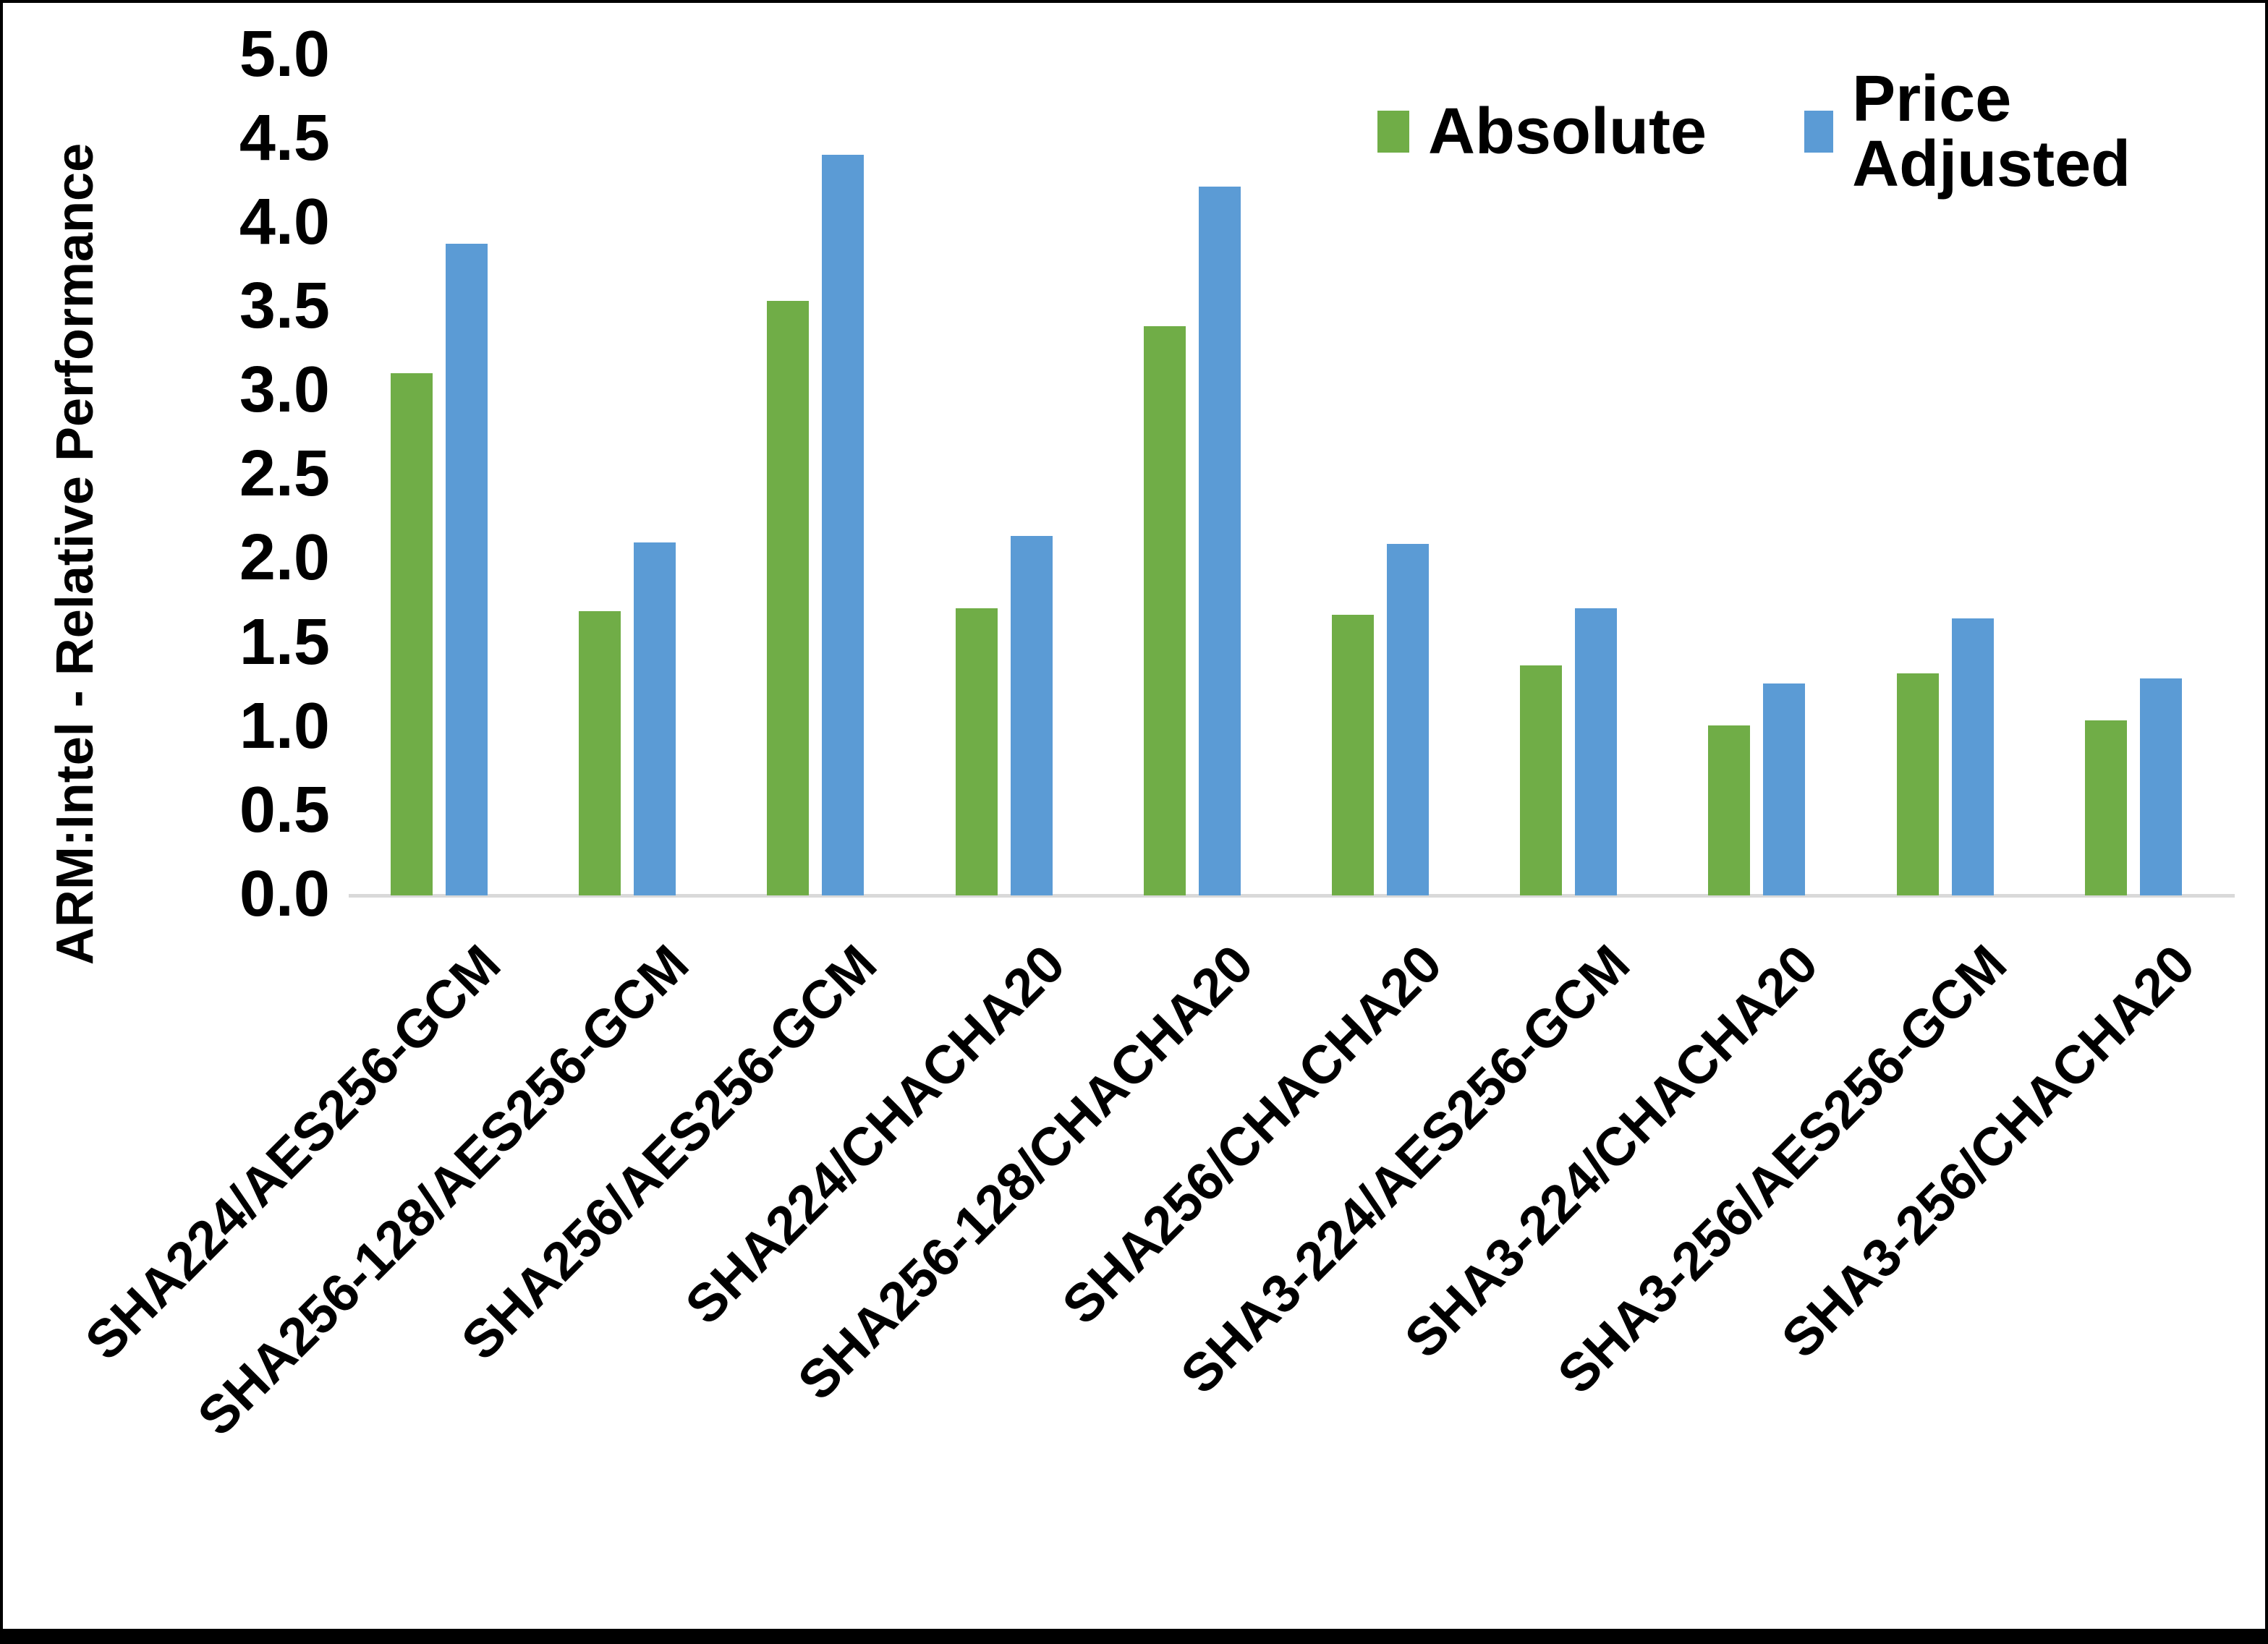 The height and width of the screenshot is (1644, 2268). I want to click on y-tick-label: 4.0, so click(284, 221).